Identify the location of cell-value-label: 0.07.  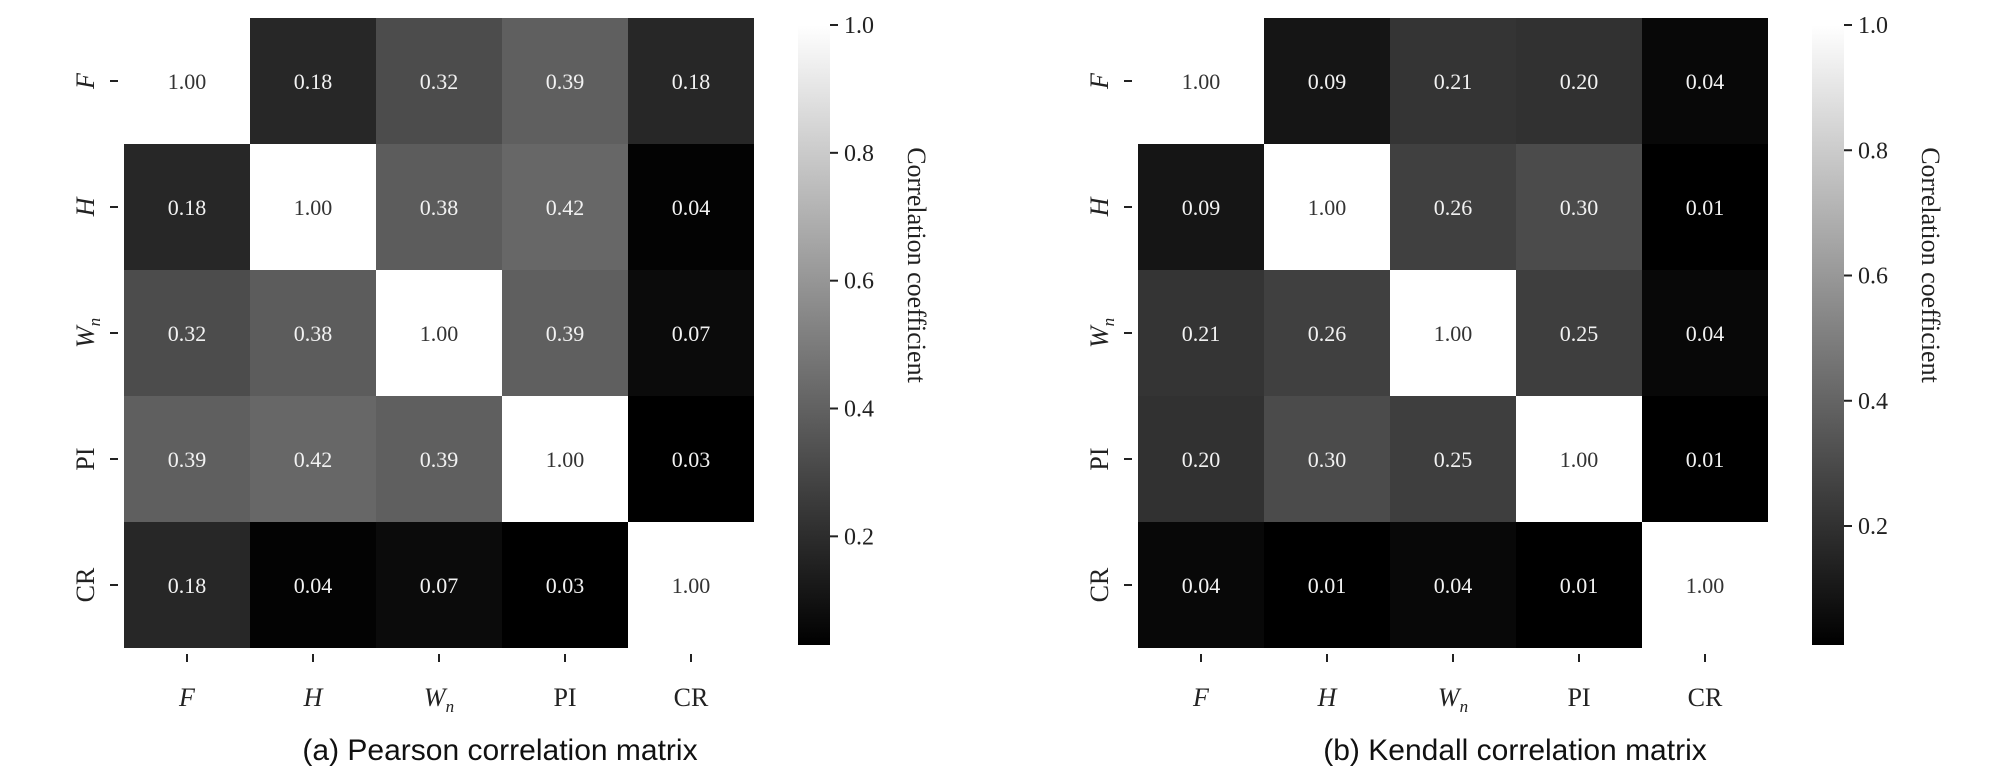
(439, 585).